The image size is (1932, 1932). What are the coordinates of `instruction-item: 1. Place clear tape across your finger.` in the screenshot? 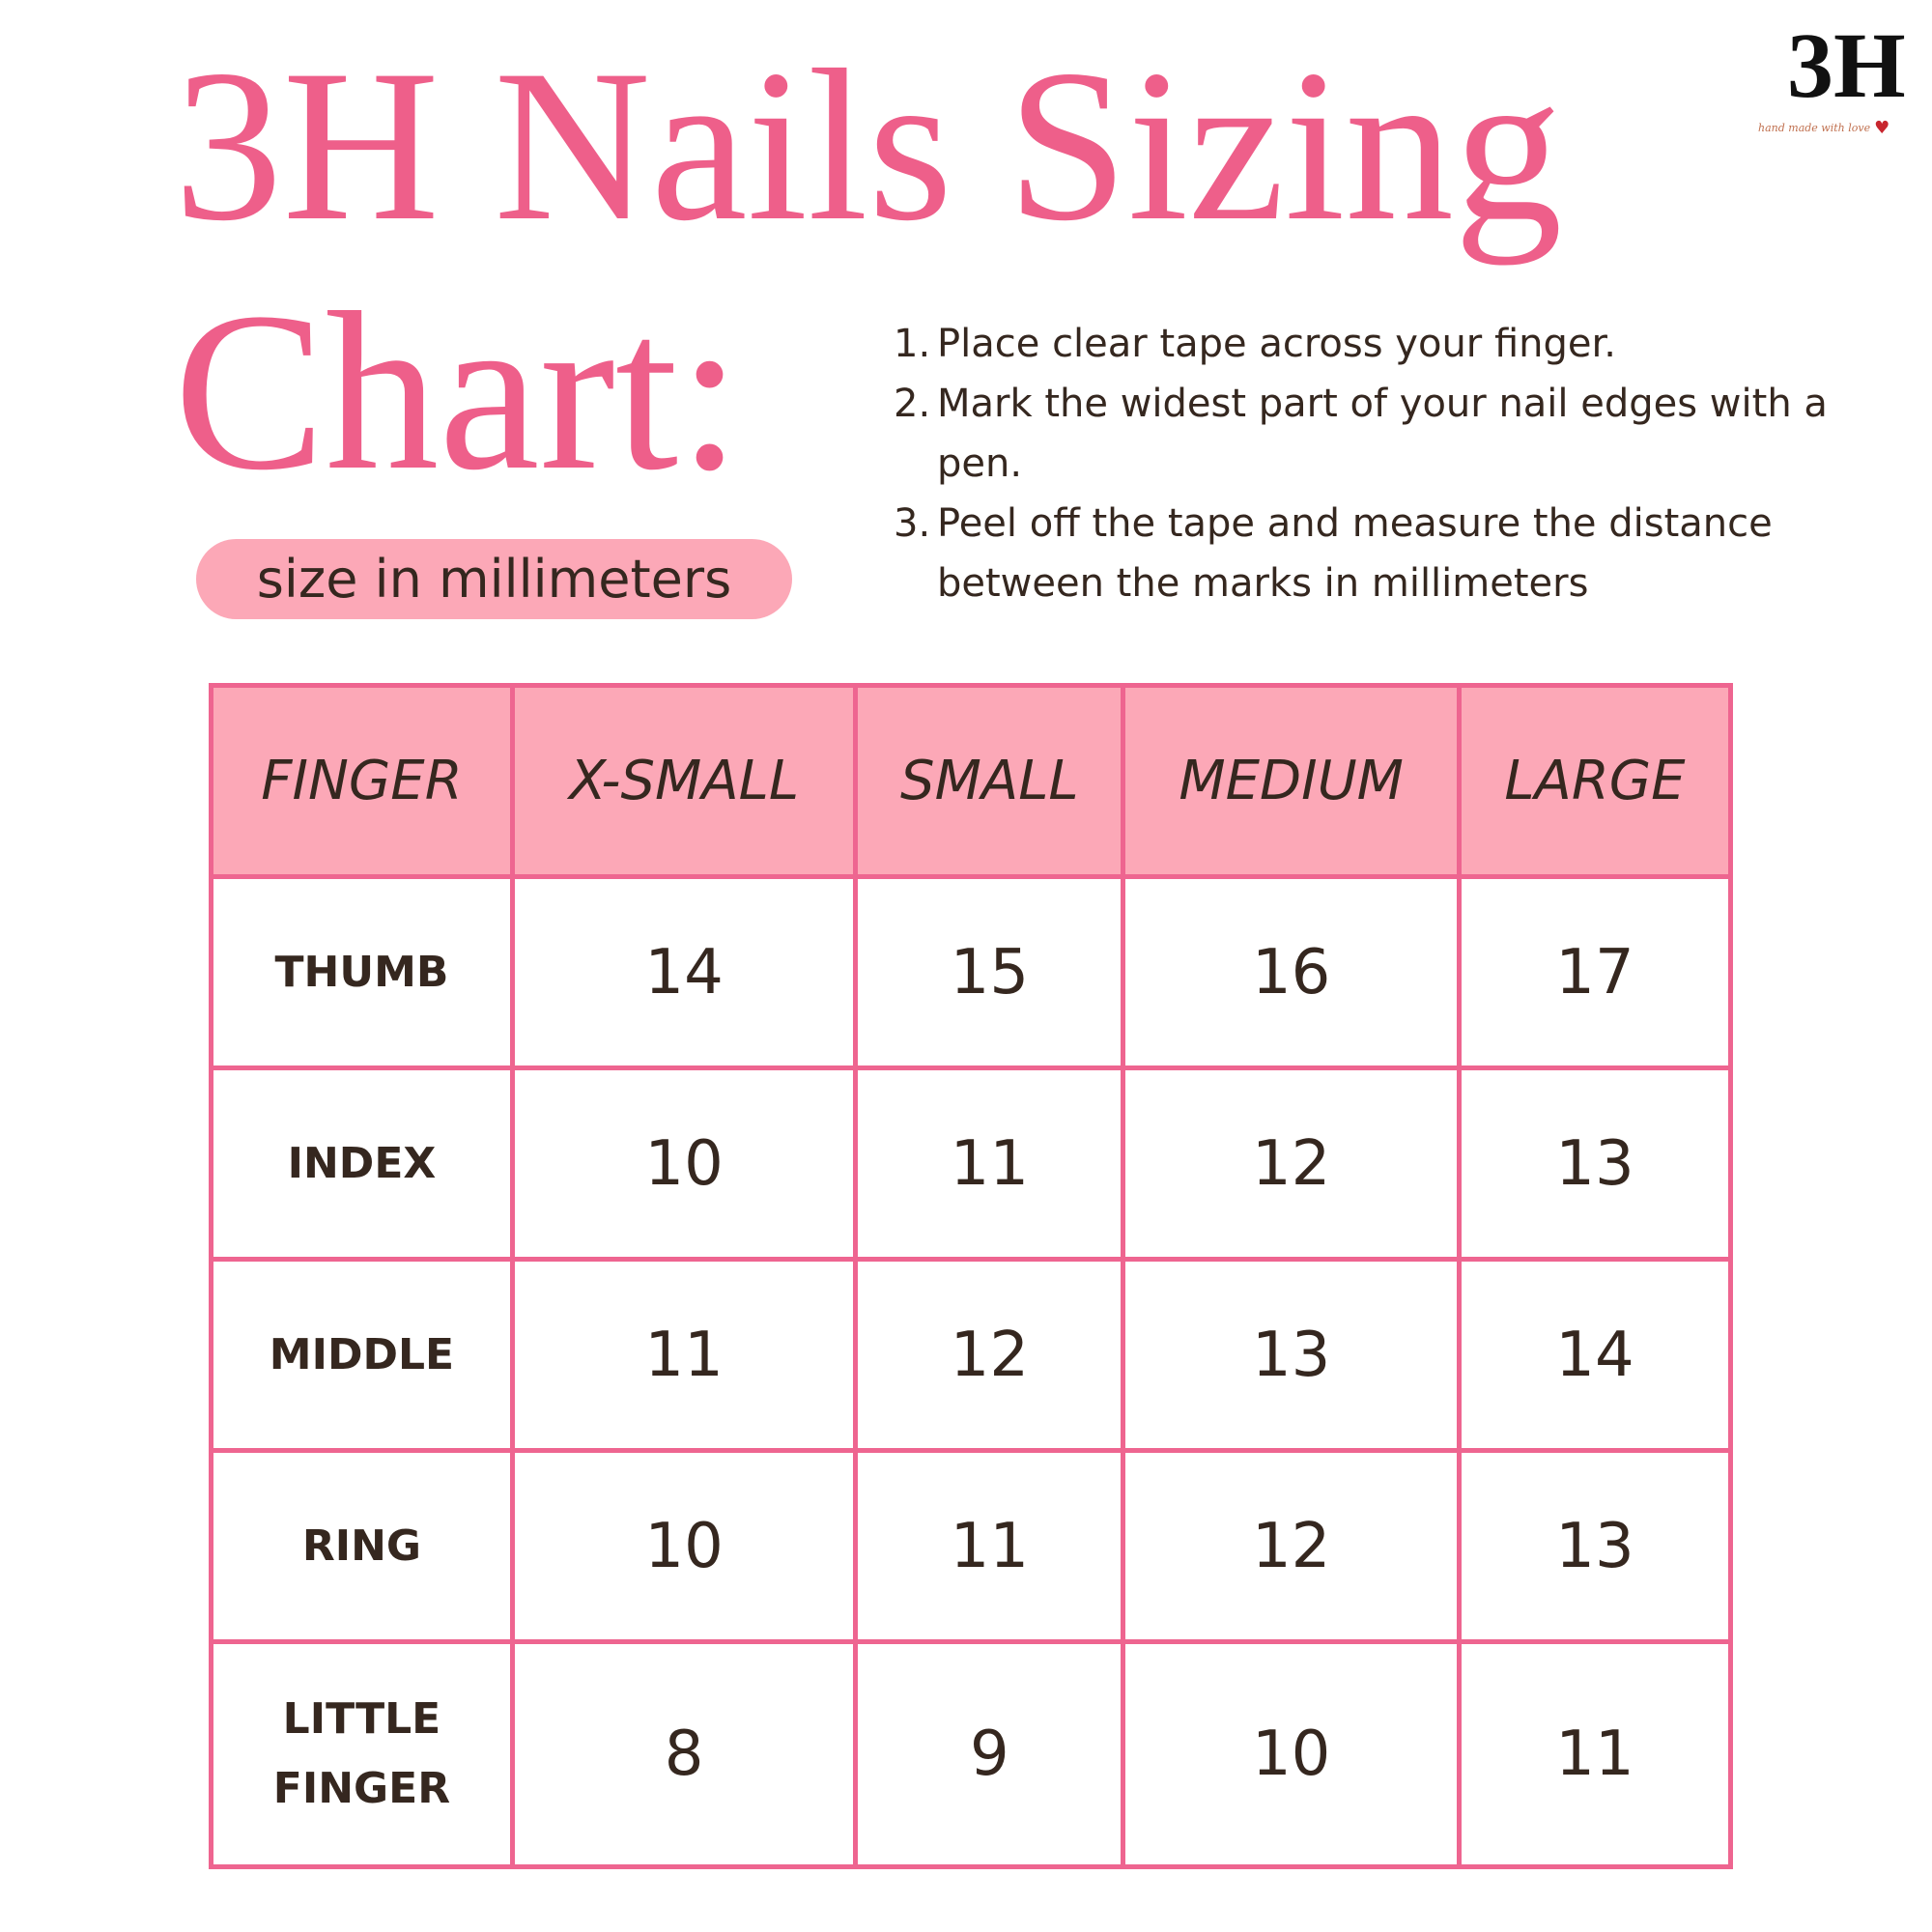 It's located at (1393, 344).